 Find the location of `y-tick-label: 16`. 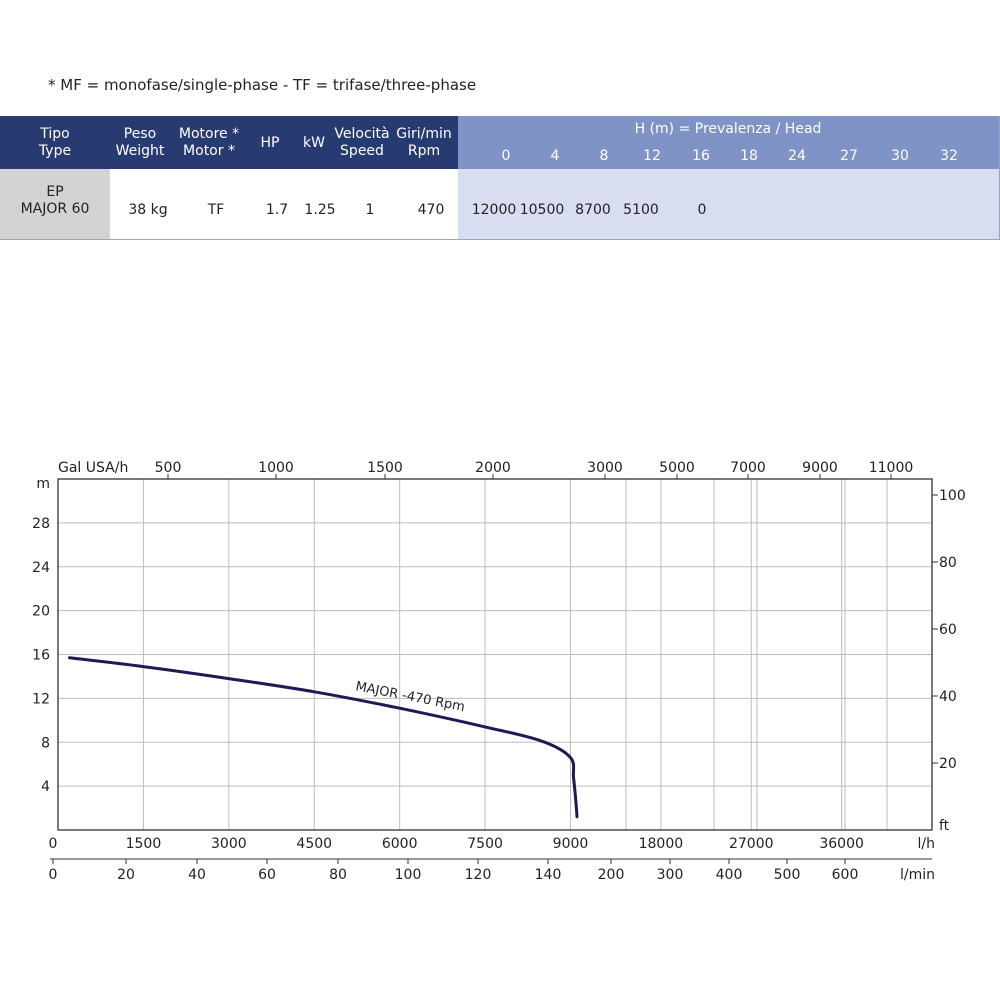

y-tick-label: 16 is located at coordinates (41, 656).